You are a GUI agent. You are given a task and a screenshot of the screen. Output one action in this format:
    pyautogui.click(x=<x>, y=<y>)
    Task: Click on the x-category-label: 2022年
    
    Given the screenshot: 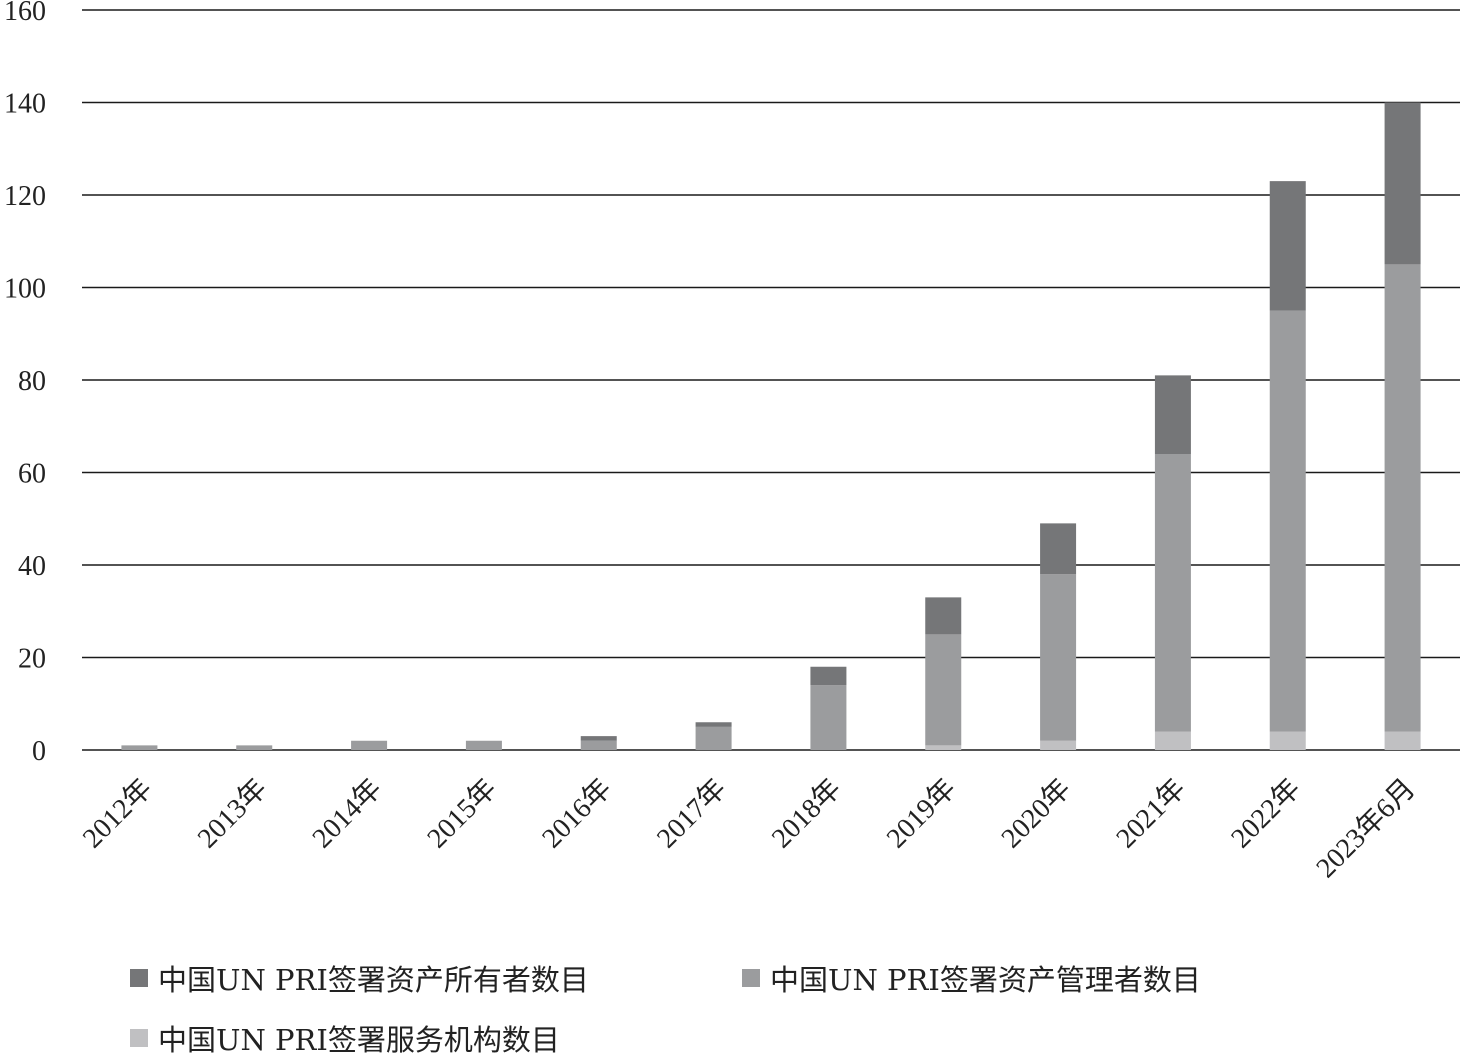 What is the action you would take?
    pyautogui.click(x=1266, y=813)
    